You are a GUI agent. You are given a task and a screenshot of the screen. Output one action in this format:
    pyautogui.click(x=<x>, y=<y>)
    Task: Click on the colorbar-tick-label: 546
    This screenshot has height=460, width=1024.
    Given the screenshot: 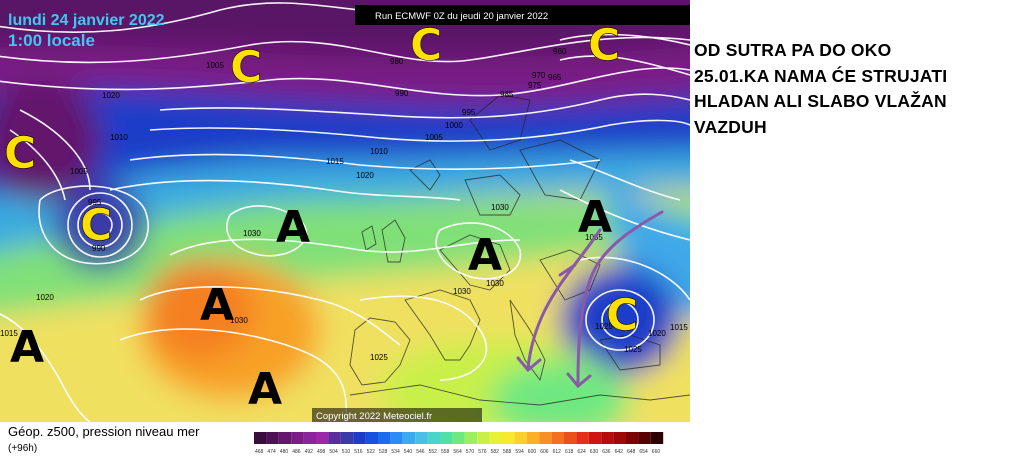 What is the action you would take?
    pyautogui.click(x=420, y=452)
    